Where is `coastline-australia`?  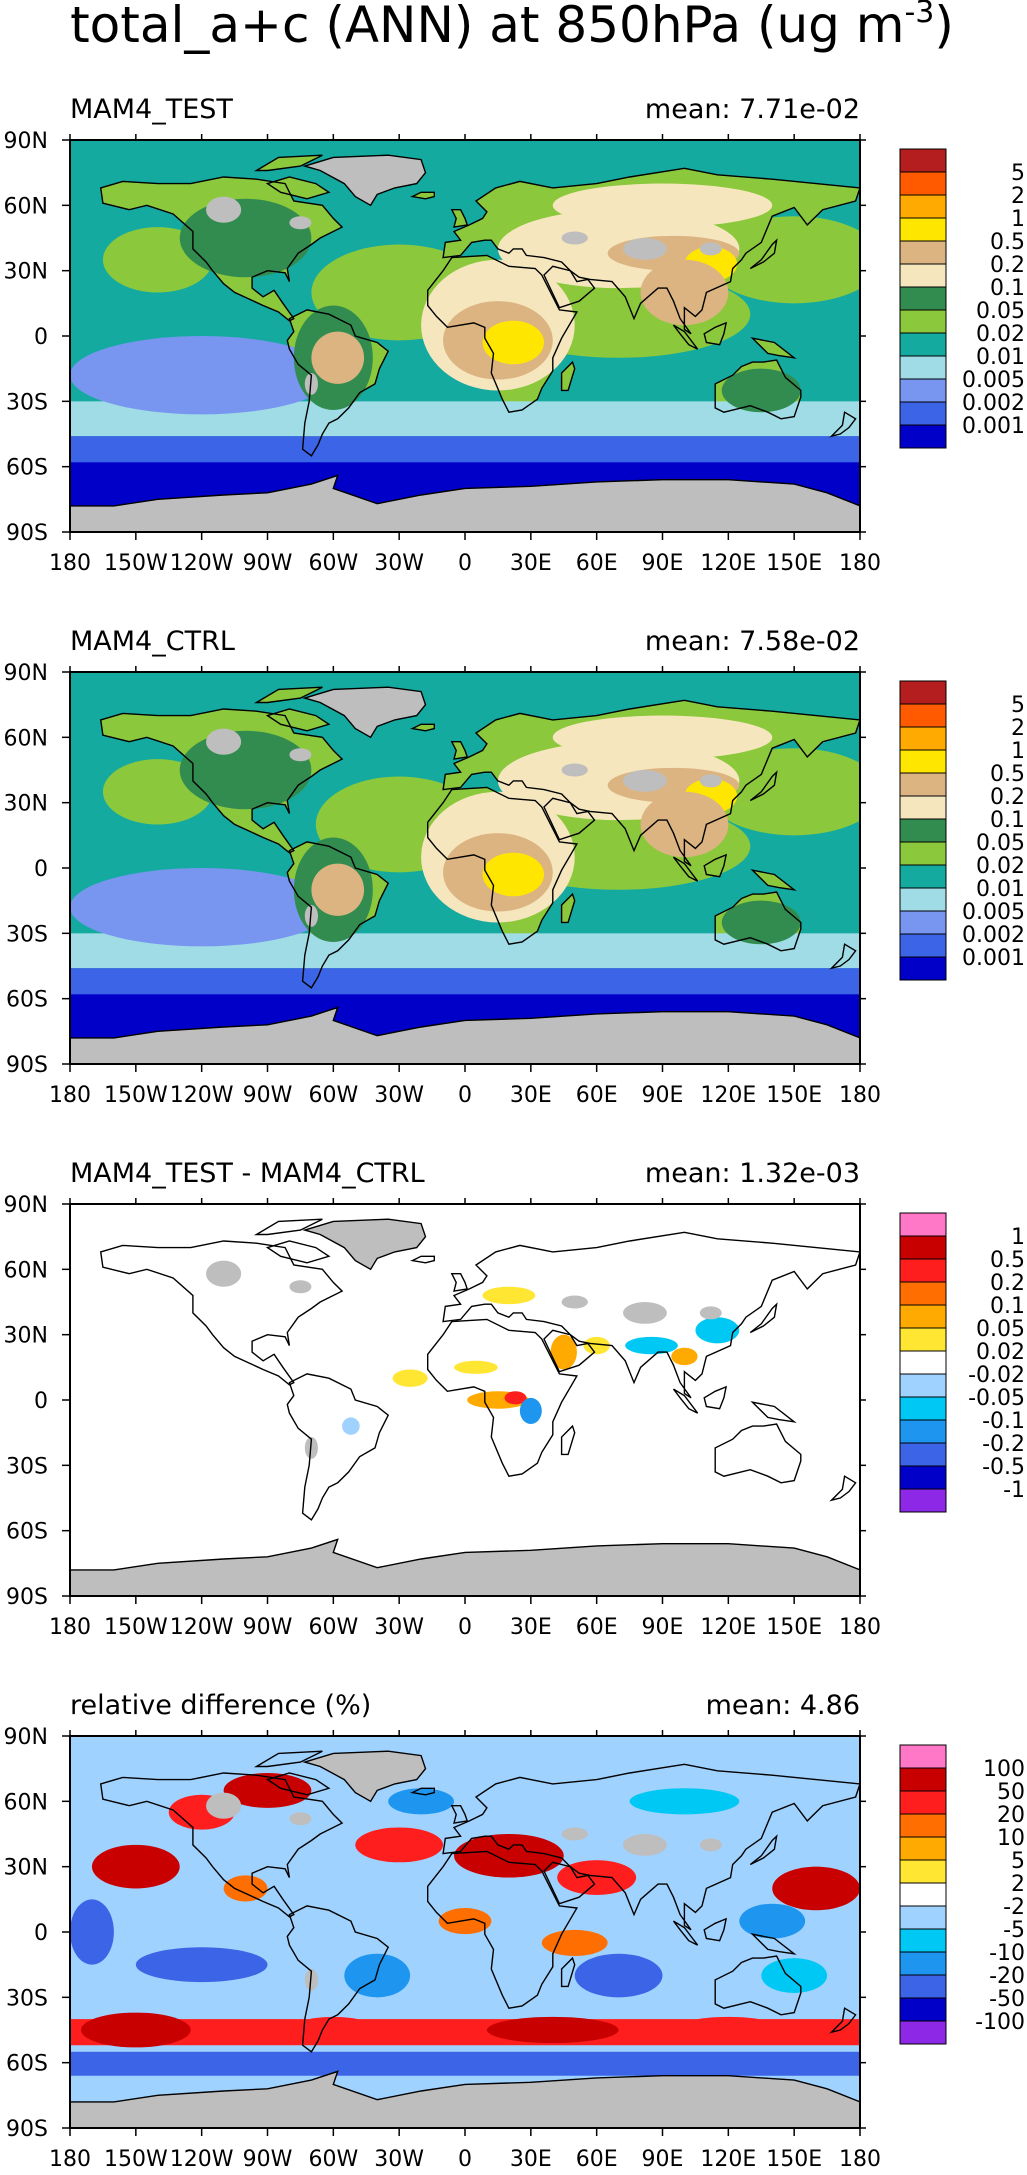
coastline-australia is located at coordinates (758, 921).